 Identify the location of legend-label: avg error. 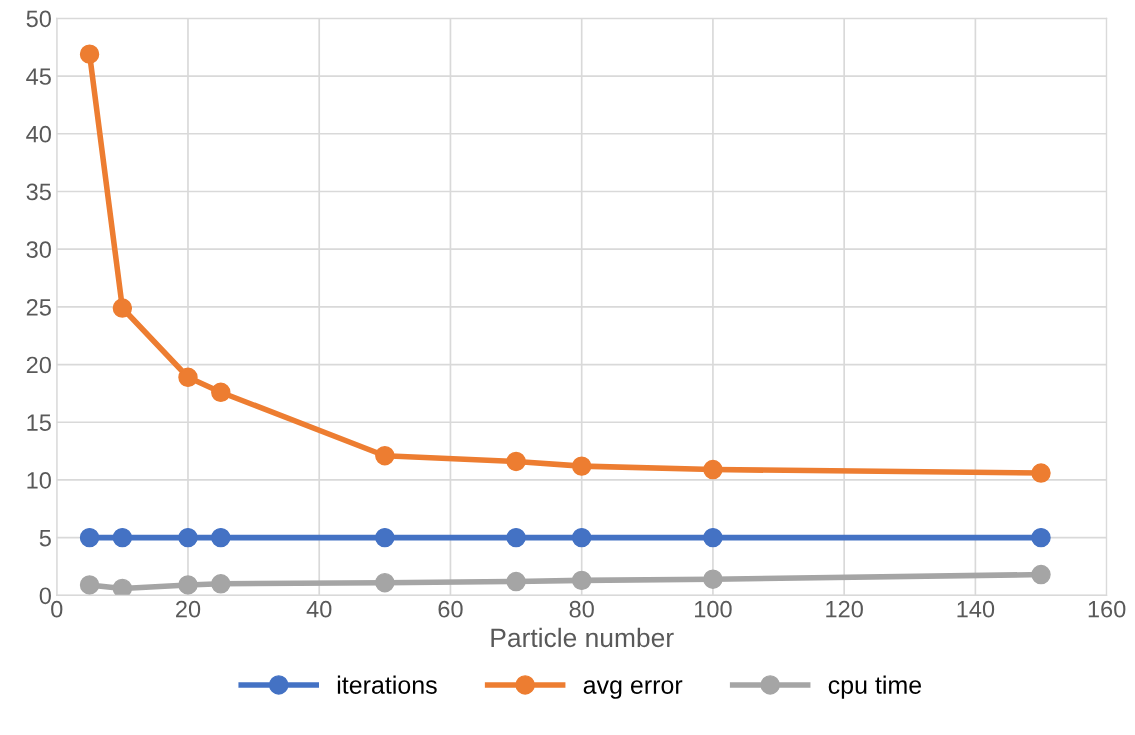
(633, 689).